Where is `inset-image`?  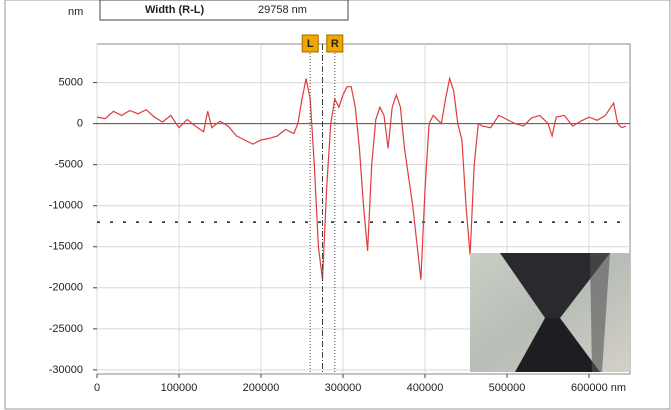
inset-image is located at coordinates (550, 312).